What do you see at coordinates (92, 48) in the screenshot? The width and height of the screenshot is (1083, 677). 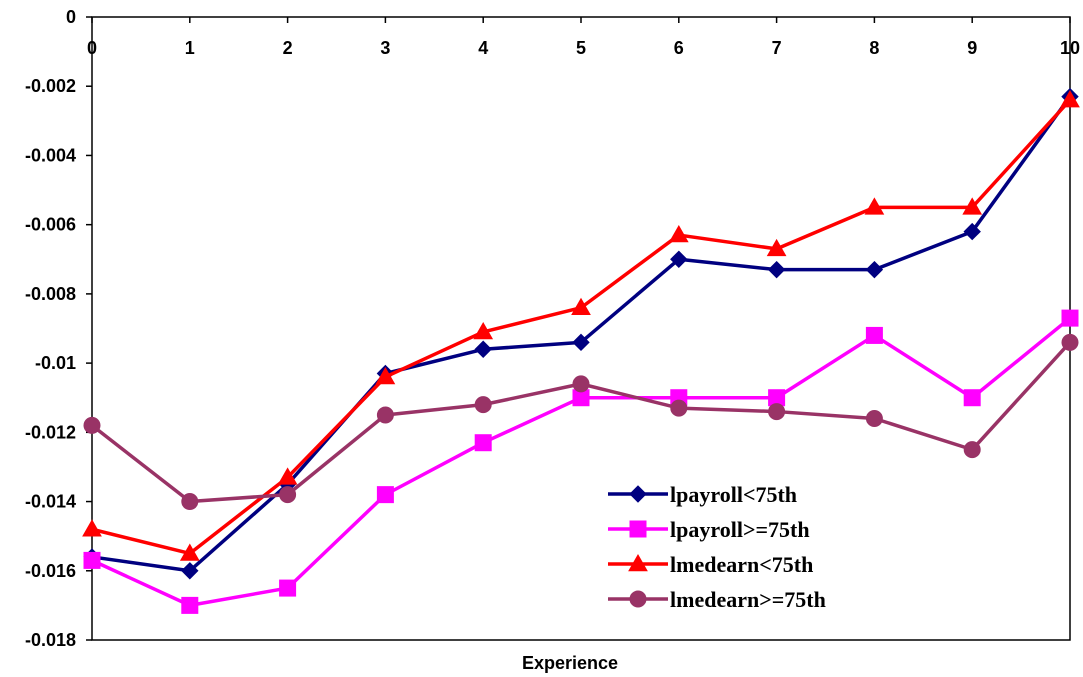 I see `x-tick-label: 0` at bounding box center [92, 48].